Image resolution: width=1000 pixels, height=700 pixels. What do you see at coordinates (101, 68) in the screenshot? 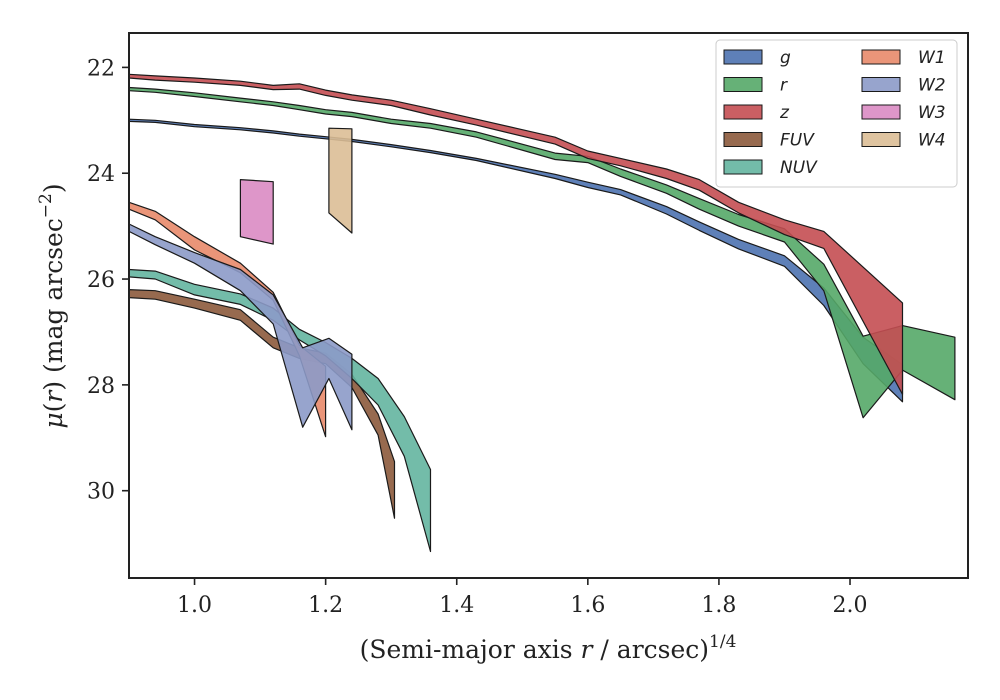
I see `y-tick-label: 22` at bounding box center [101, 68].